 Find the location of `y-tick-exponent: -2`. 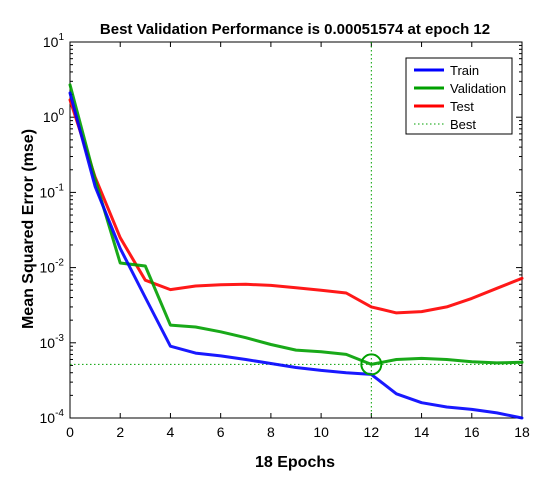

y-tick-exponent: -2 is located at coordinates (59, 263).